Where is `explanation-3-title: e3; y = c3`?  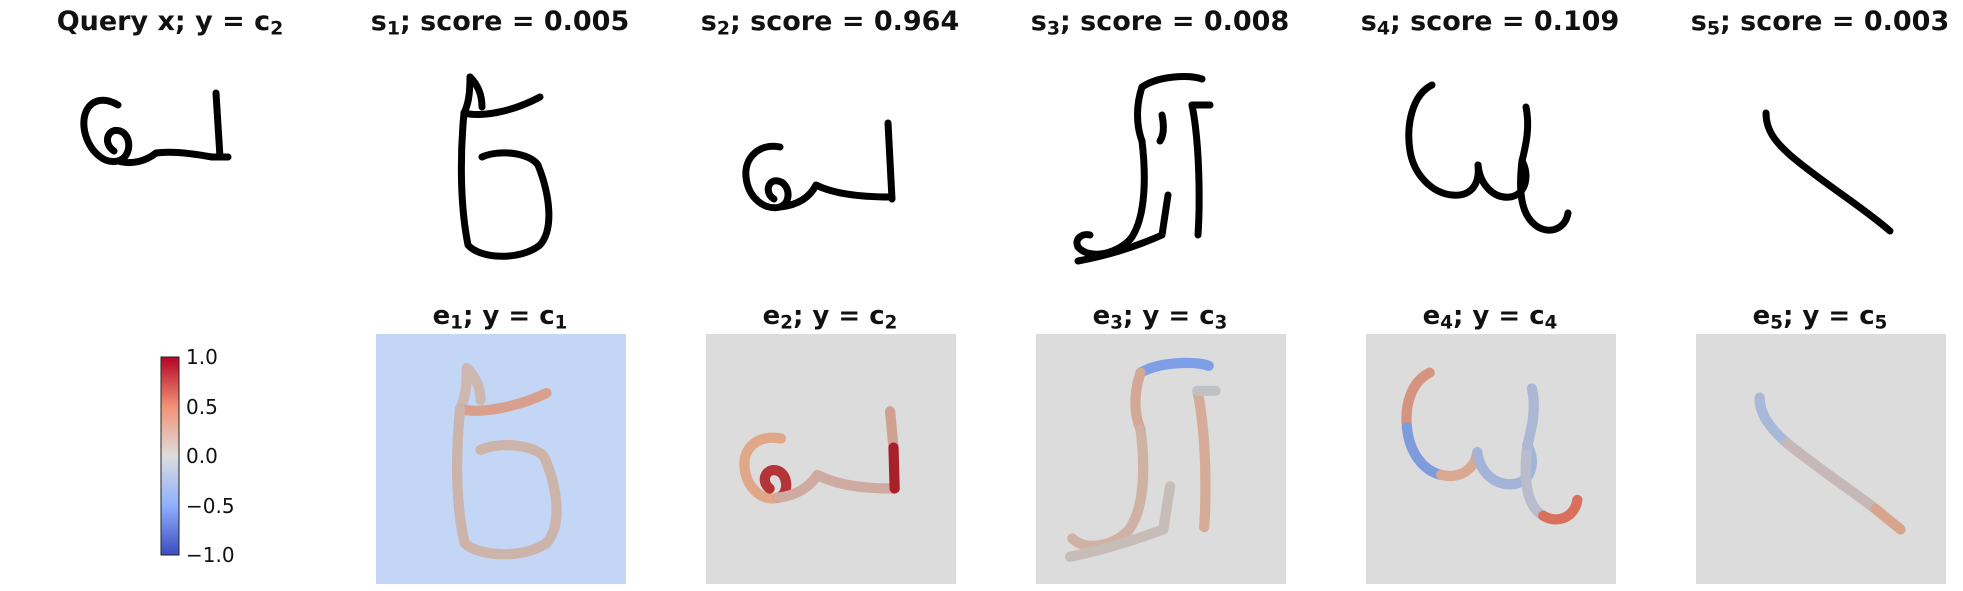
explanation-3-title: e3; y = c3 is located at coordinates (1160, 317).